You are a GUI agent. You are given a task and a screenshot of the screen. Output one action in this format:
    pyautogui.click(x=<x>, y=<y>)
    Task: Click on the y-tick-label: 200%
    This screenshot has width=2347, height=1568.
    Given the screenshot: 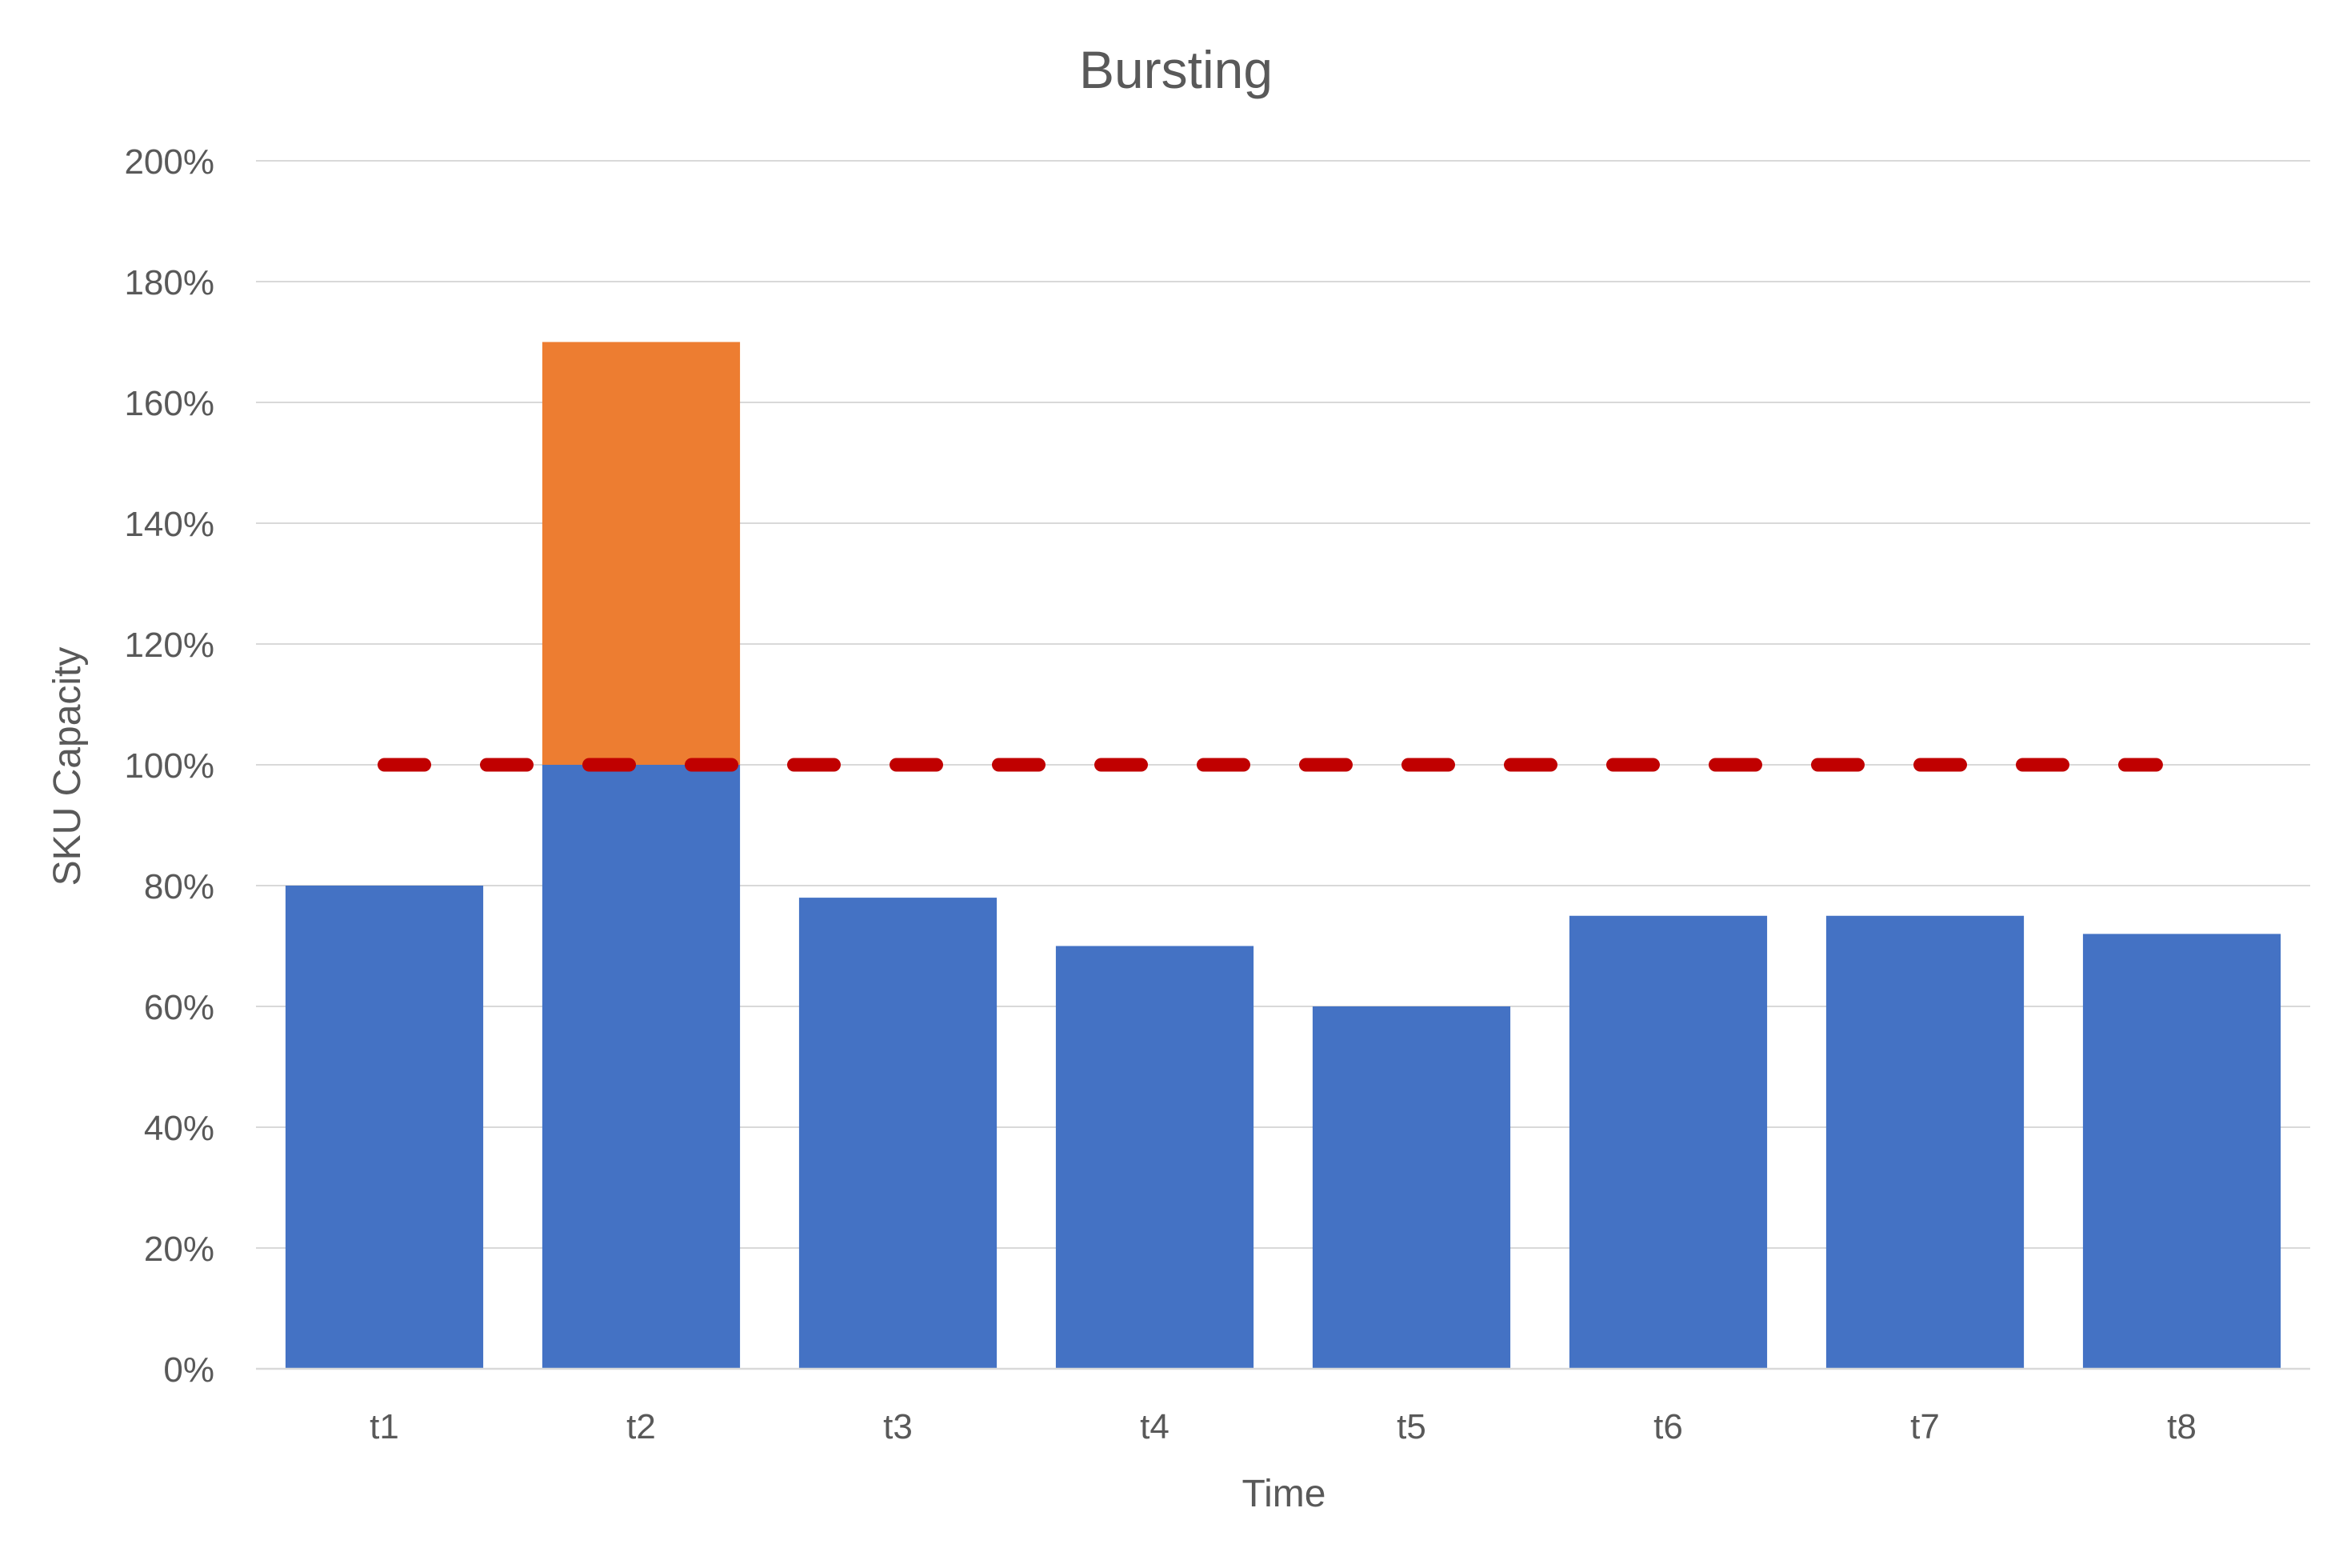 What is the action you would take?
    pyautogui.click(x=169, y=162)
    